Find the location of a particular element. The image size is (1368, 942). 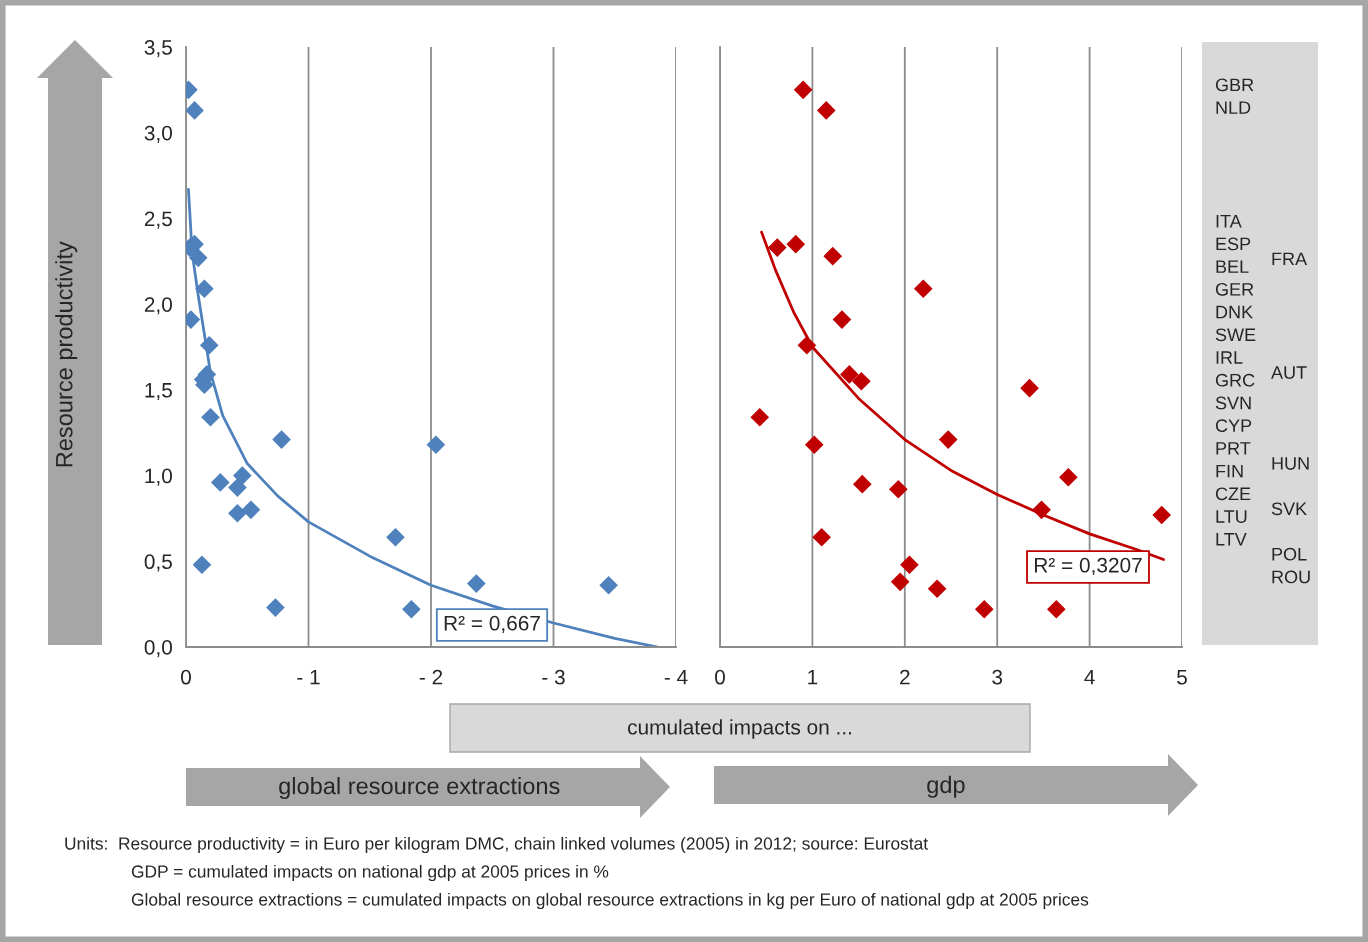

x-tick-label: 4 is located at coordinates (1089, 677).